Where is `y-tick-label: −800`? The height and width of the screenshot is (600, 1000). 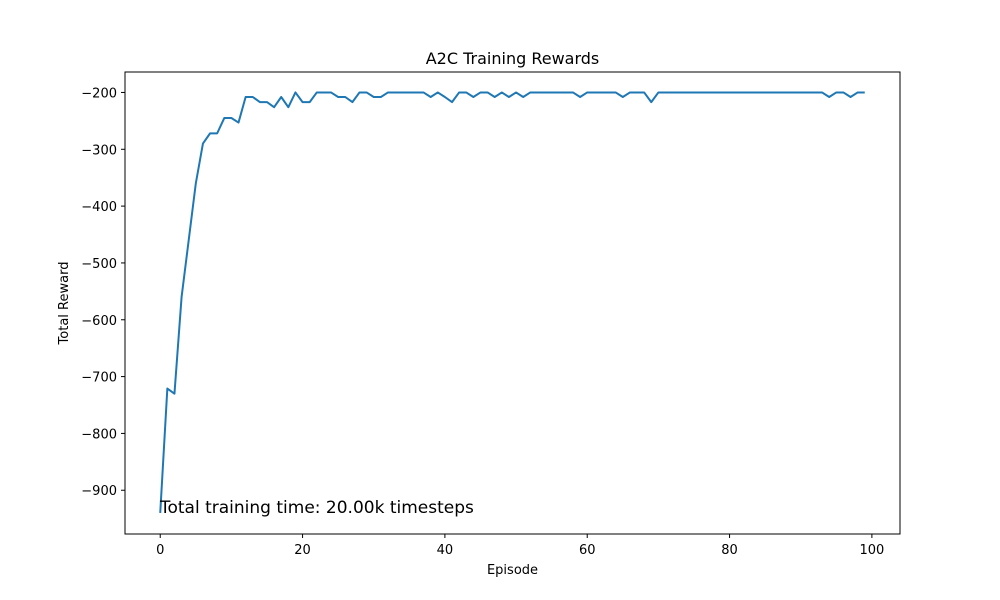 y-tick-label: −800 is located at coordinates (99, 434).